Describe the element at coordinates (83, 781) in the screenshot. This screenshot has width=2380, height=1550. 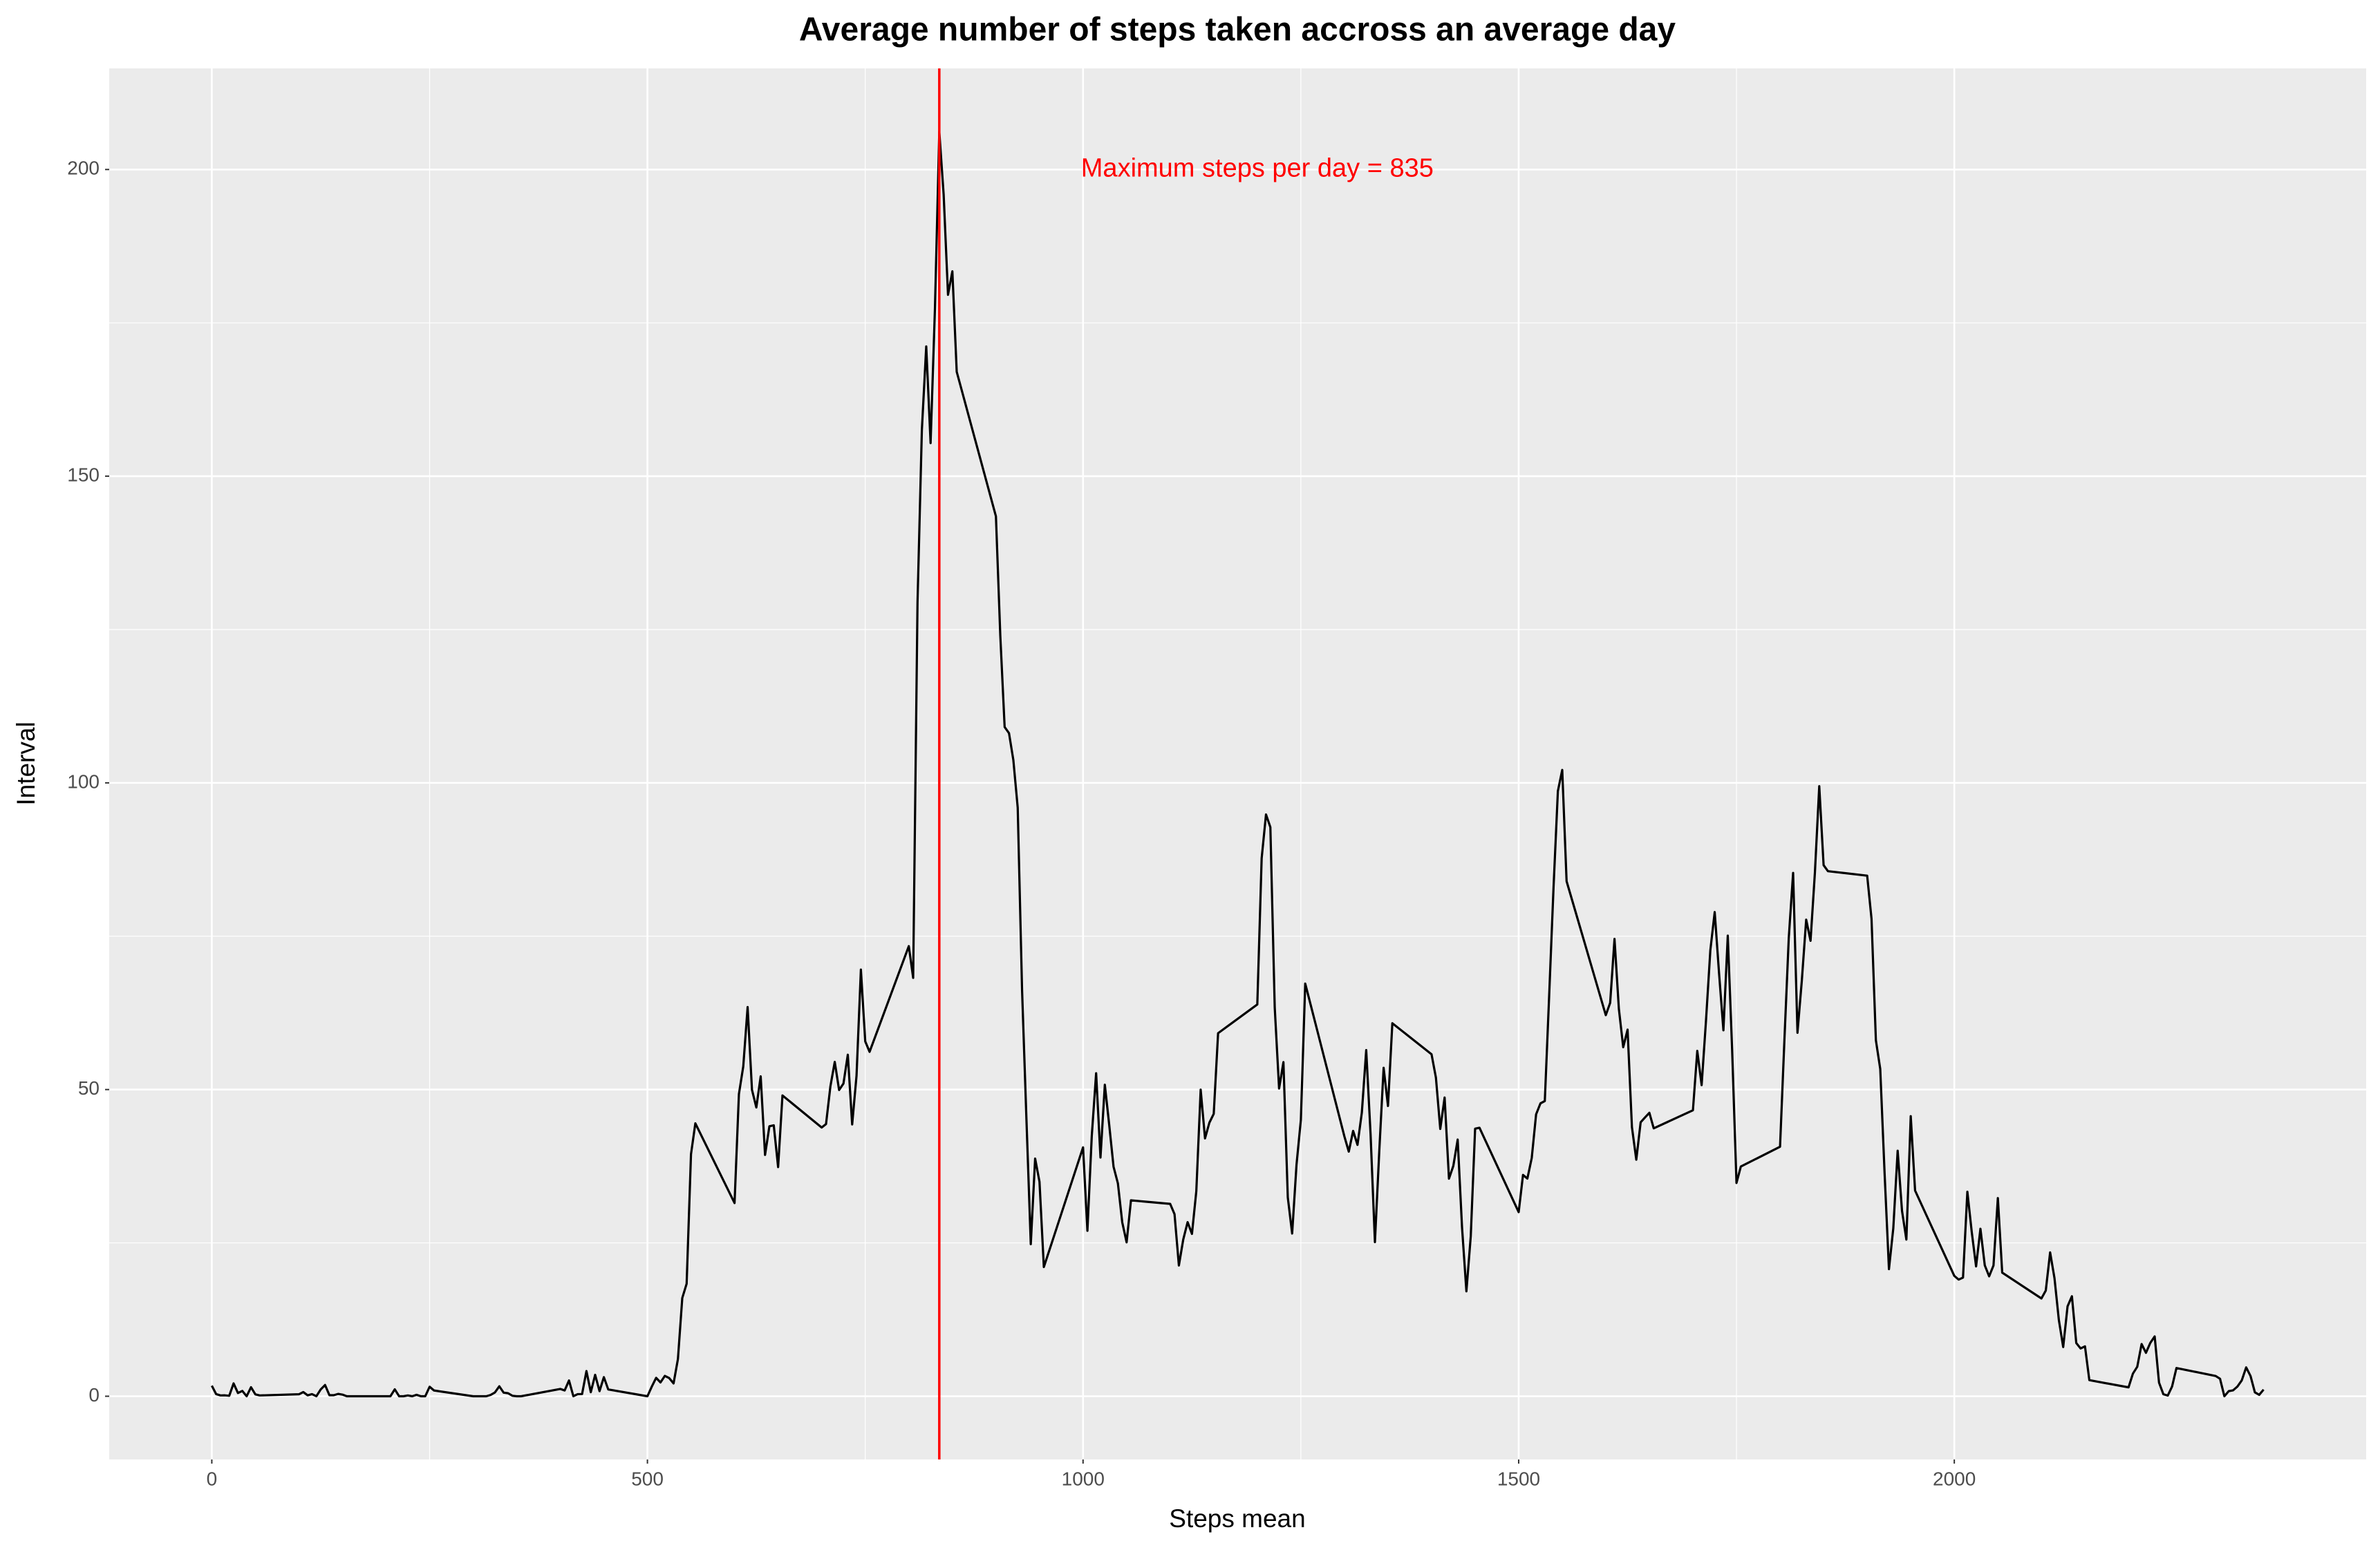
I see `y-tick-label: 100` at that location.